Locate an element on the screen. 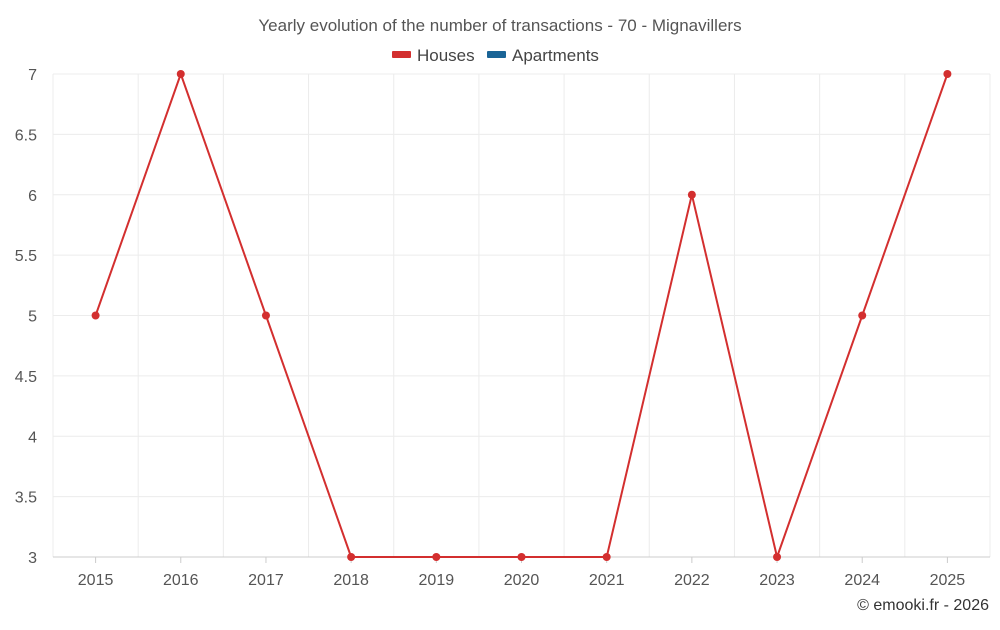 This screenshot has width=1000, height=630. legend: Houses Apartments is located at coordinates (495, 55).